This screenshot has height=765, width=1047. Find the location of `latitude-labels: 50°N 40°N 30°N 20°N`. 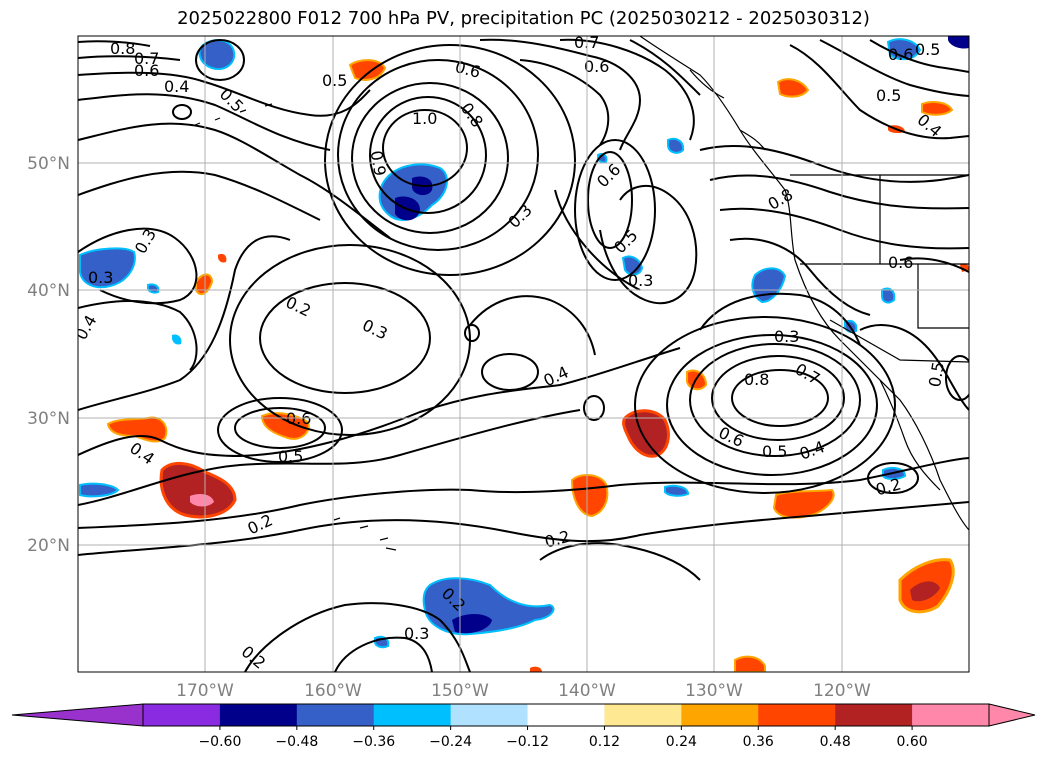

latitude-labels: 50°N 40°N 30°N 20°N is located at coordinates (48, 355).